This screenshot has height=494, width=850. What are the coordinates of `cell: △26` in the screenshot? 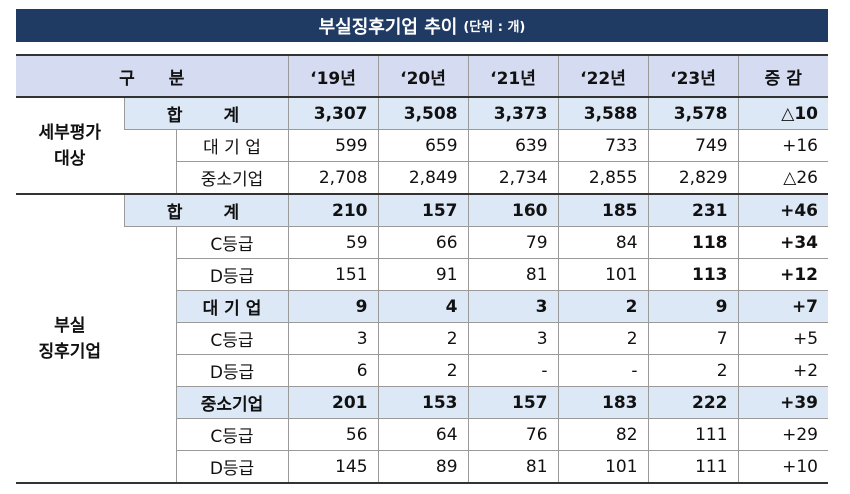 It's located at (783, 178).